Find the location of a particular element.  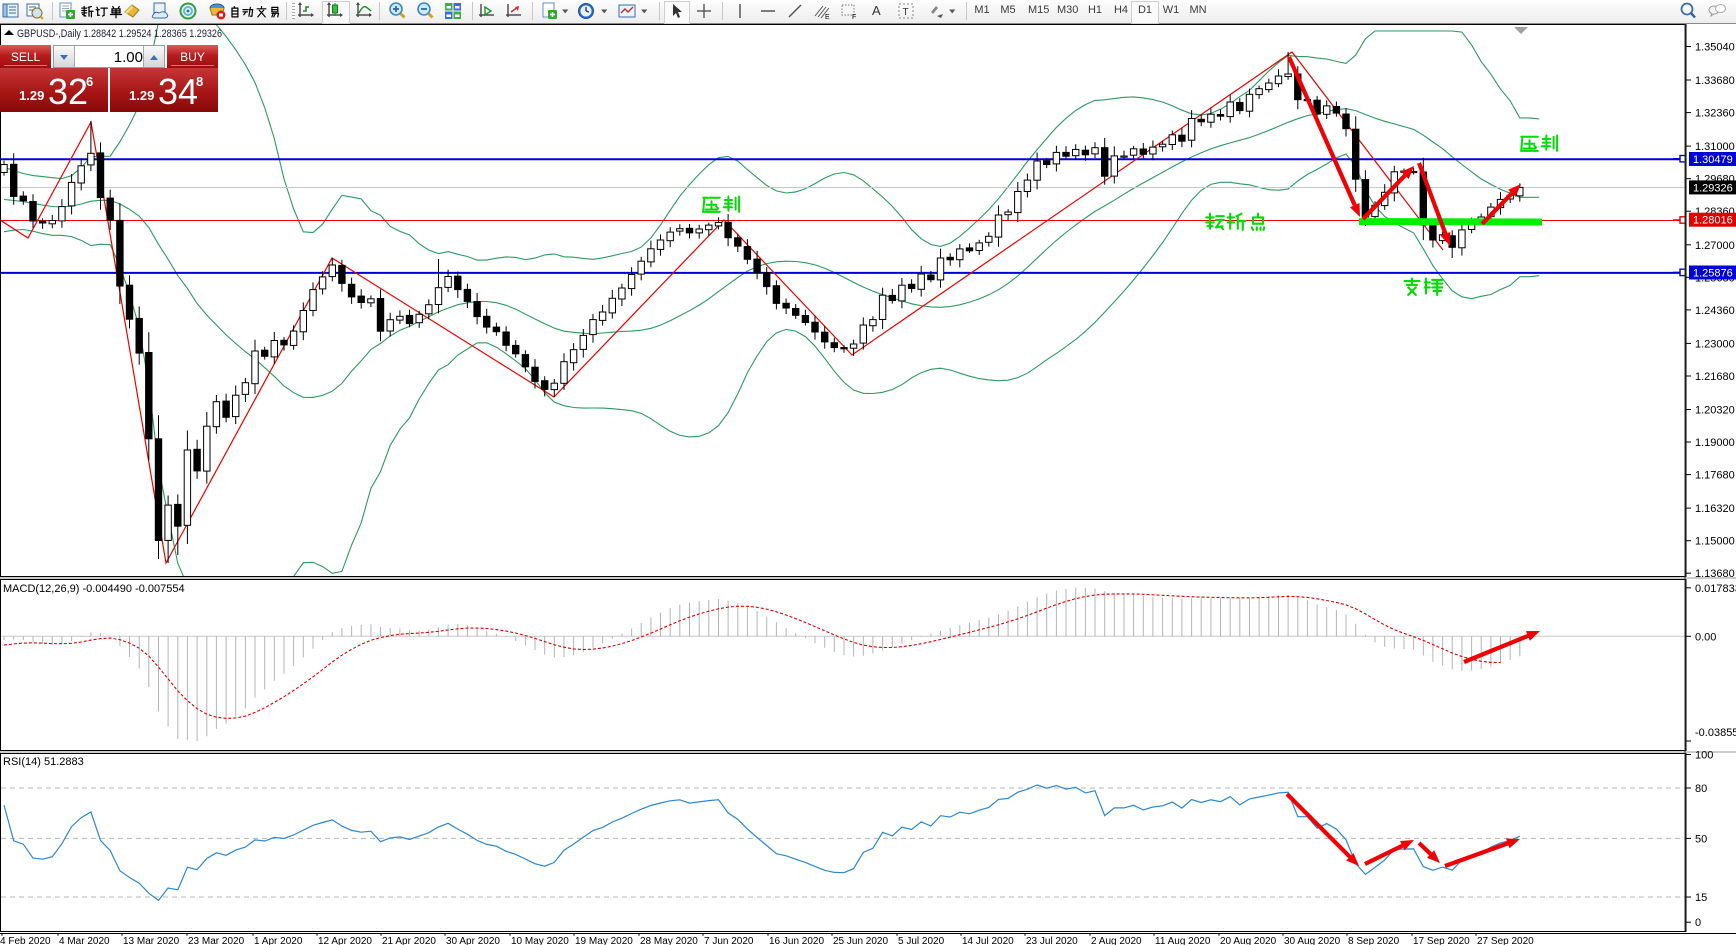

svg-text: -0.038559 is located at coordinates (1715, 733).